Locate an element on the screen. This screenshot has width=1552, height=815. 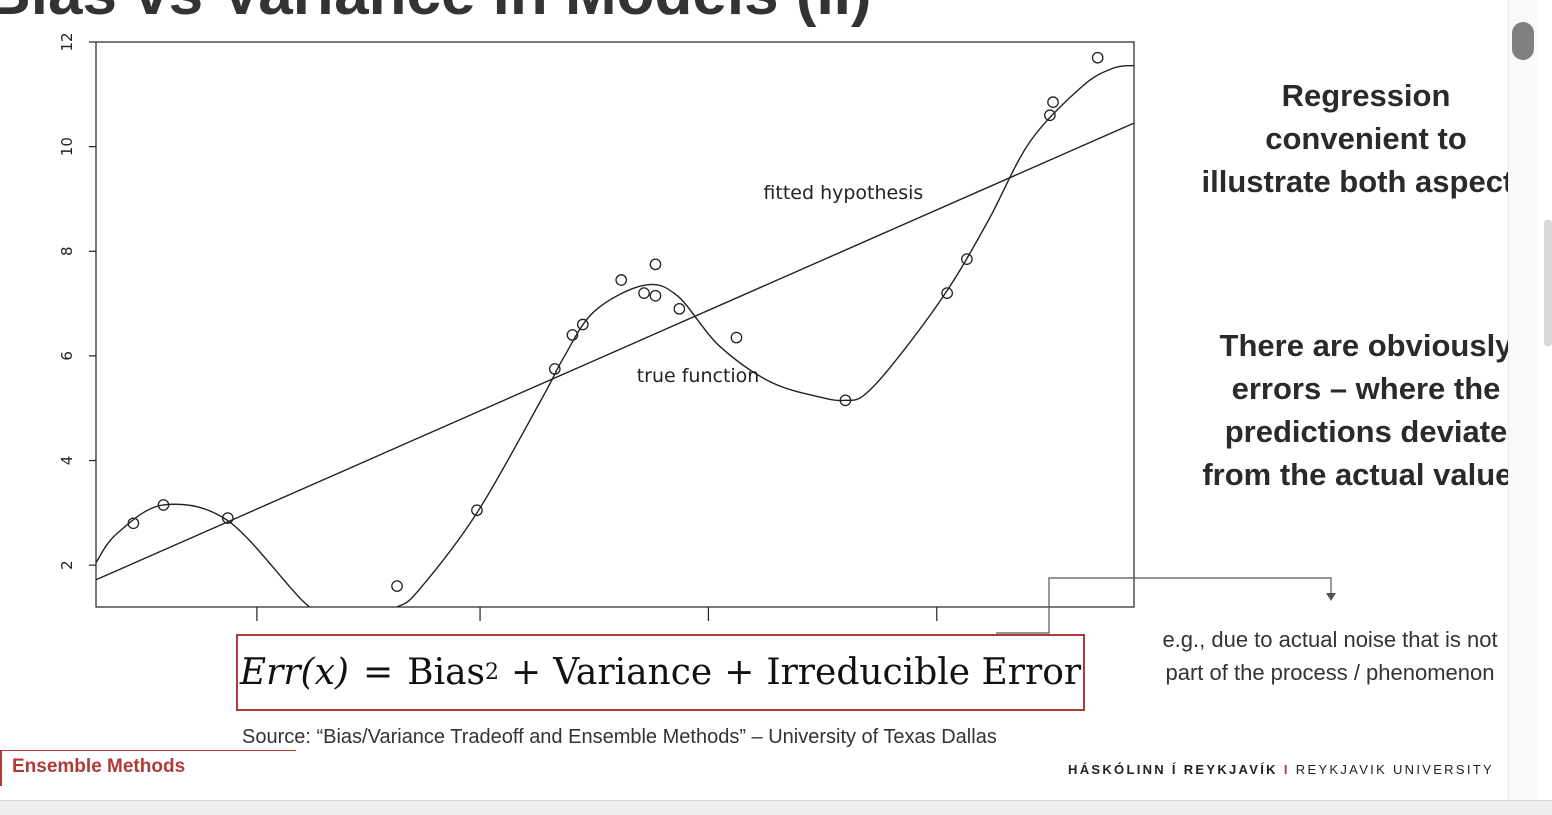
y-tick-label: 12 is located at coordinates (67, 41).